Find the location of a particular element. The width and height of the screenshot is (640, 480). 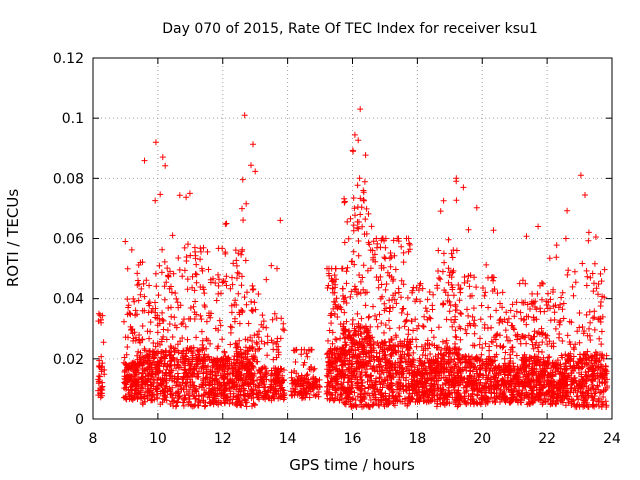

x-tick-labels: 8 10 12 14 16 18 20 22 24 is located at coordinates (355, 439).